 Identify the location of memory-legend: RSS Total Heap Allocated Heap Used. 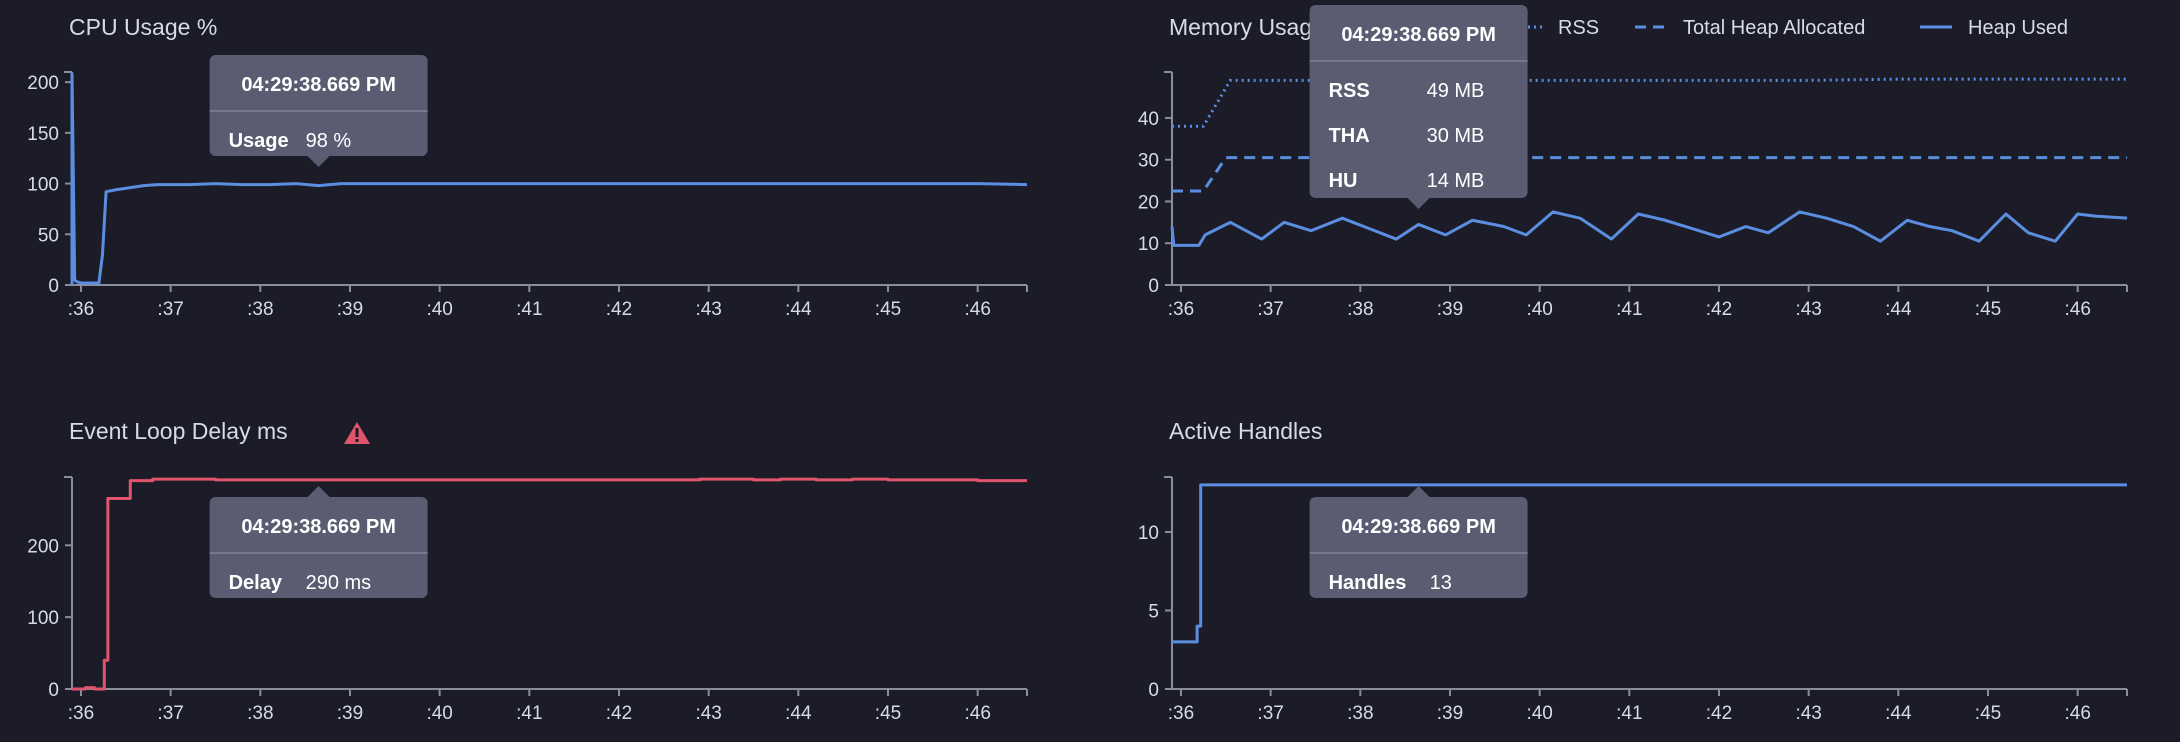
(1789, 28).